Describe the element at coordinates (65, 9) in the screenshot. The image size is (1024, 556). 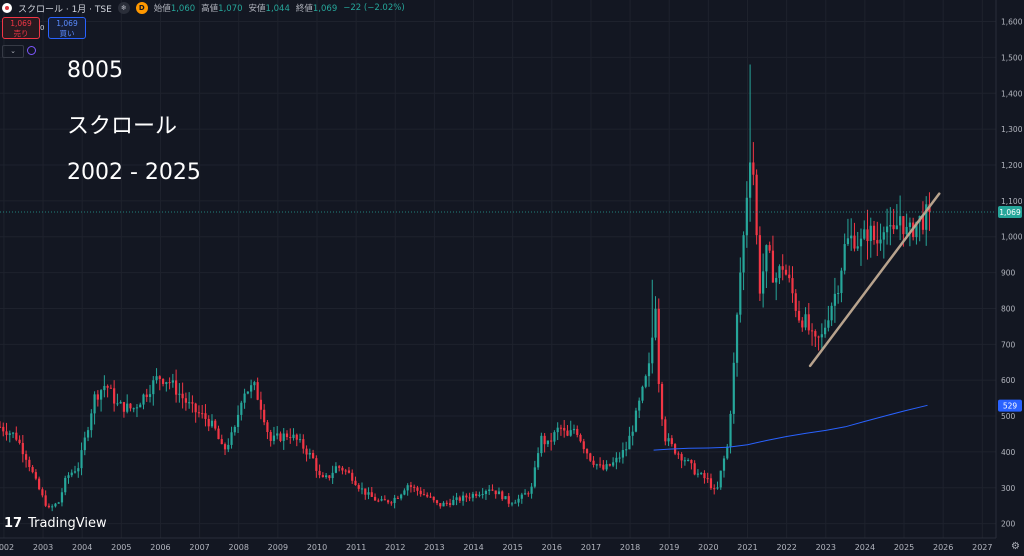
I see `symbol-title: スクロール · 1月 · TSE` at that location.